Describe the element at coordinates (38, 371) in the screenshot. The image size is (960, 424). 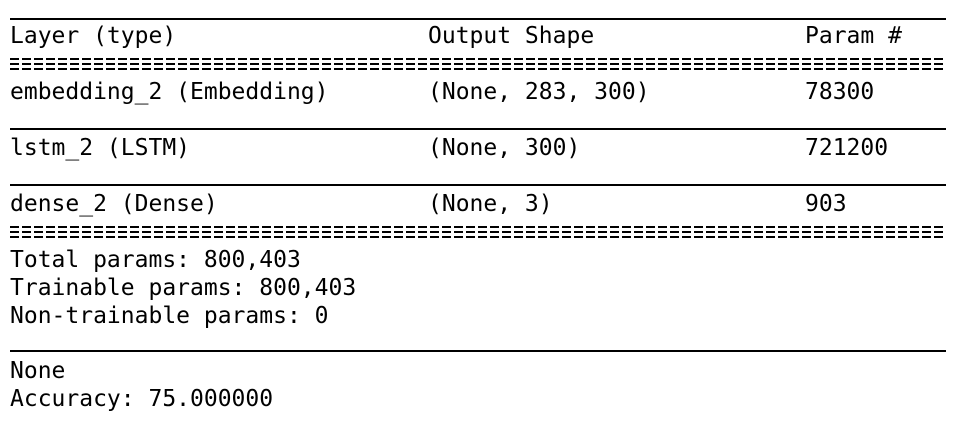
I see `output-none-line: None` at that location.